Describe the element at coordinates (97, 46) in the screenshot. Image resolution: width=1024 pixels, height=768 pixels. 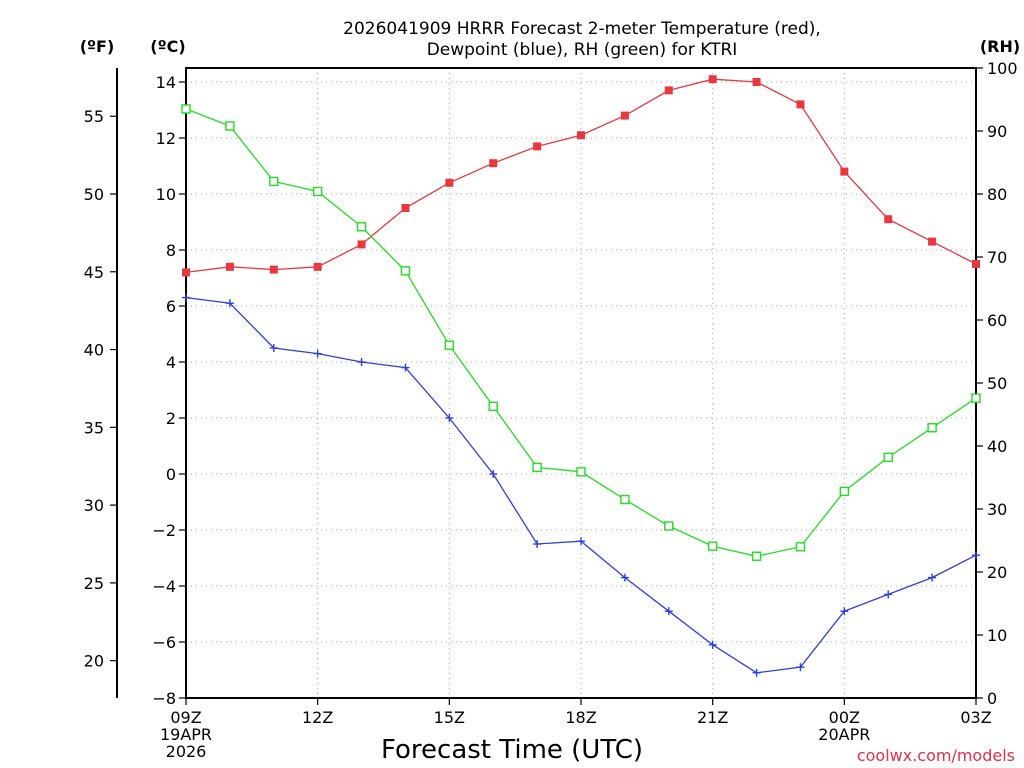
I see `fahrenheit-unit-label: (ºF)` at that location.